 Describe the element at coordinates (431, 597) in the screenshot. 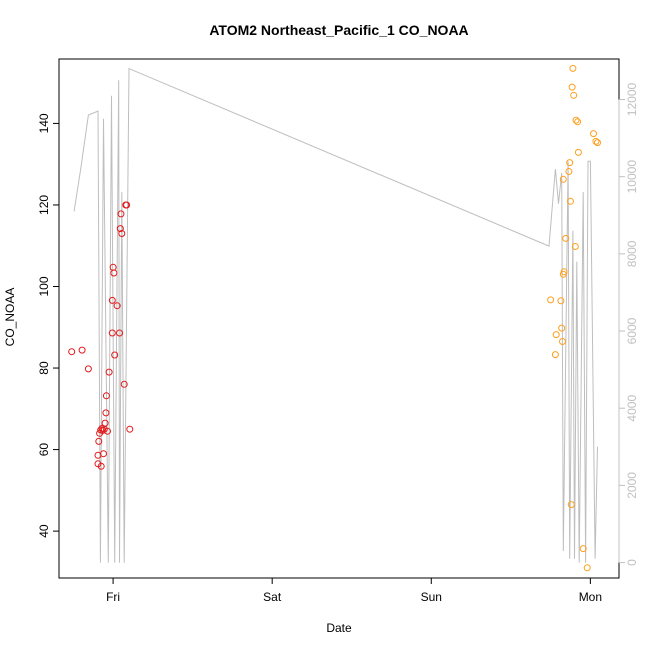

I see `x-tick-label: Sun` at that location.